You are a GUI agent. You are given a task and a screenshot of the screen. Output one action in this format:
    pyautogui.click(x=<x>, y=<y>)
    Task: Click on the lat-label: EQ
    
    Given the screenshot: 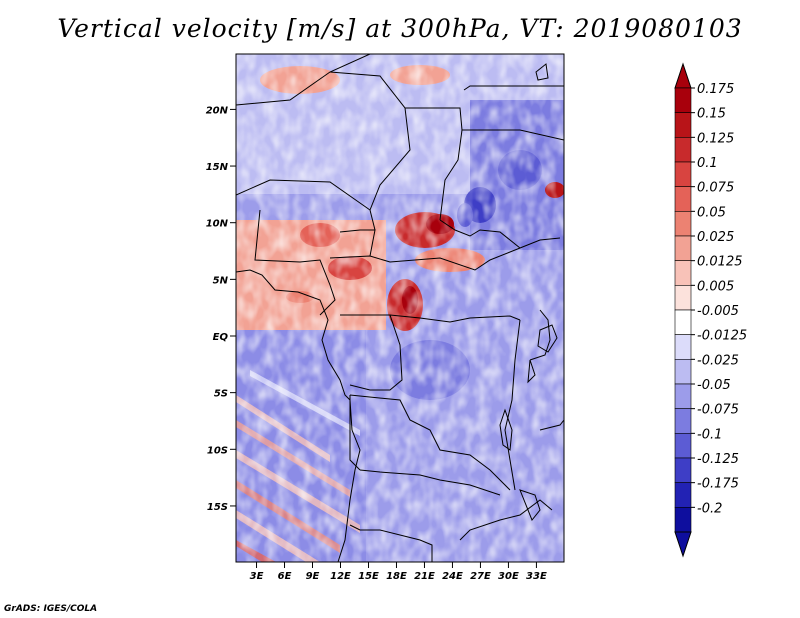 What is the action you would take?
    pyautogui.click(x=221, y=337)
    